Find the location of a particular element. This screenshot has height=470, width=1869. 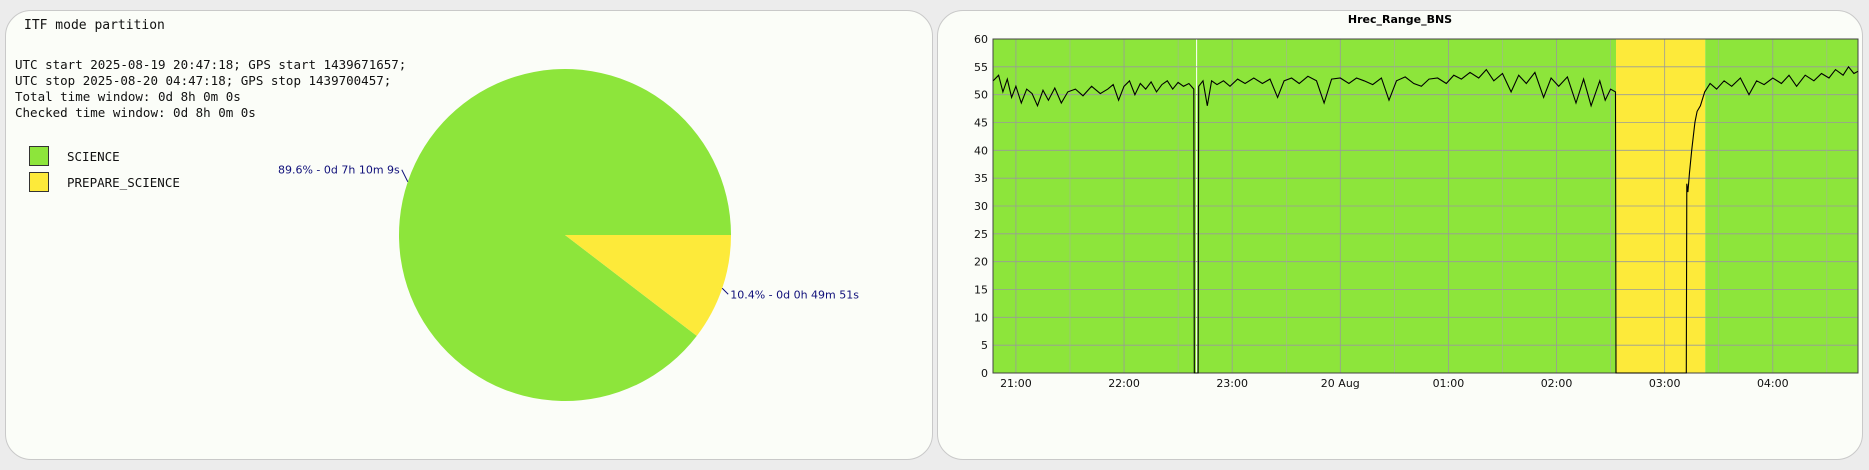

y-tick-label: 45 is located at coordinates (981, 123).